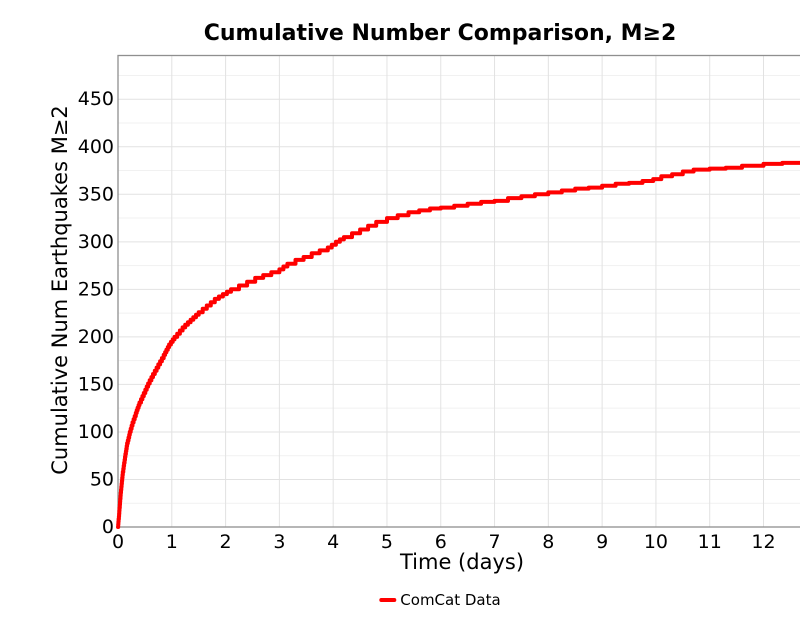  Describe the element at coordinates (60, 290) in the screenshot. I see `y-axis-label: Cumulative Num Earthquakes M≥2` at that location.